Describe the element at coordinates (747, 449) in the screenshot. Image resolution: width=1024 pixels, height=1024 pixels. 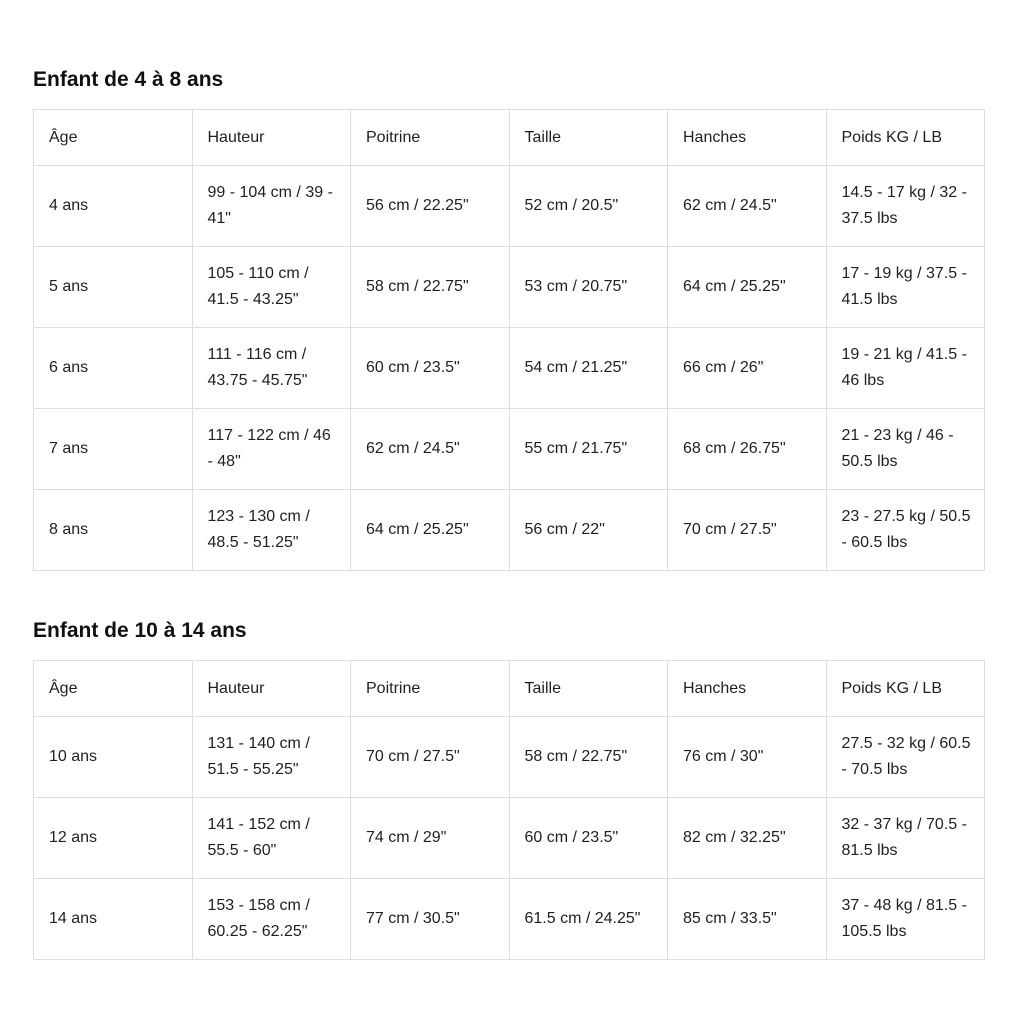
I see `table-cell: 68 cm / 26.75"` at that location.